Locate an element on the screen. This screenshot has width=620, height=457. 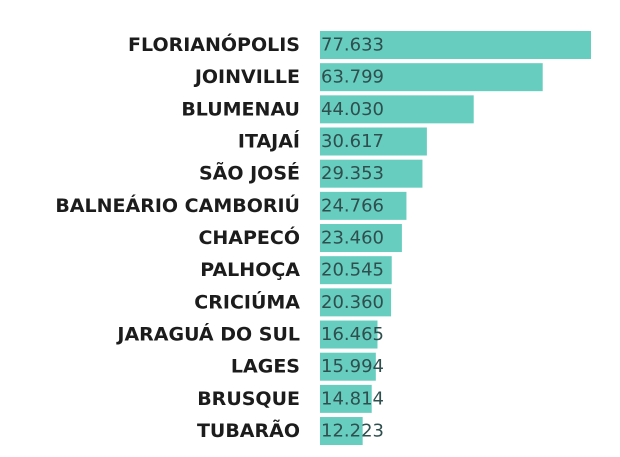
value-label: 30.617 is located at coordinates (352, 141).